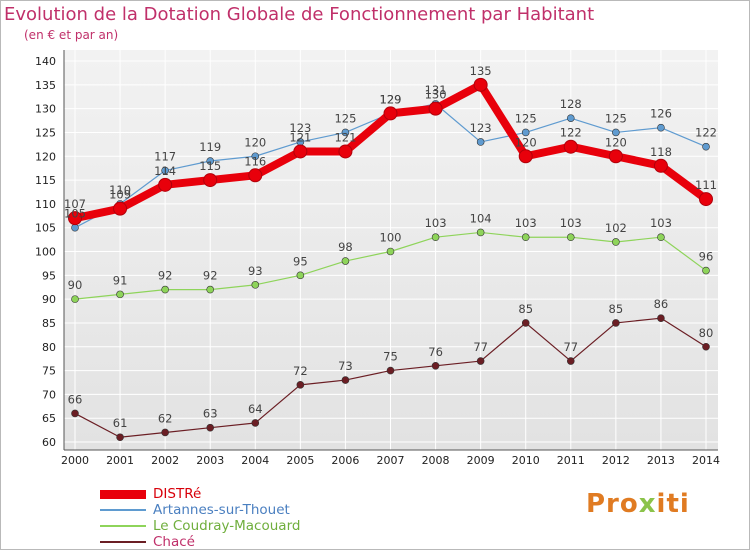 This screenshot has height=550, width=750. What do you see at coordinates (221, 510) in the screenshot?
I see `legend-label: Artannes-sur-Thouet` at bounding box center [221, 510].